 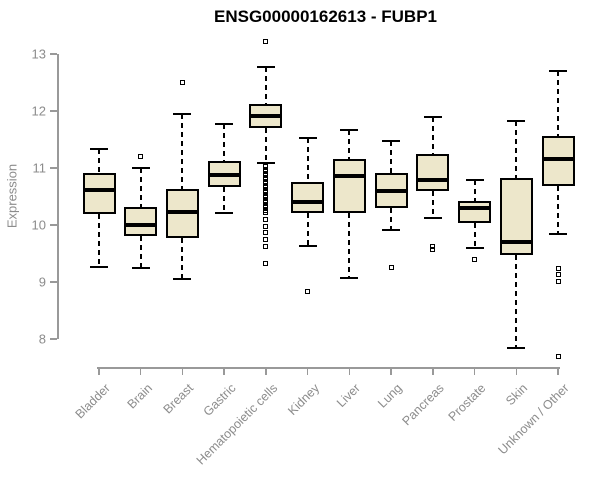 I want to click on x-tick-label: Hematopoietic cells, so click(x=236, y=424).